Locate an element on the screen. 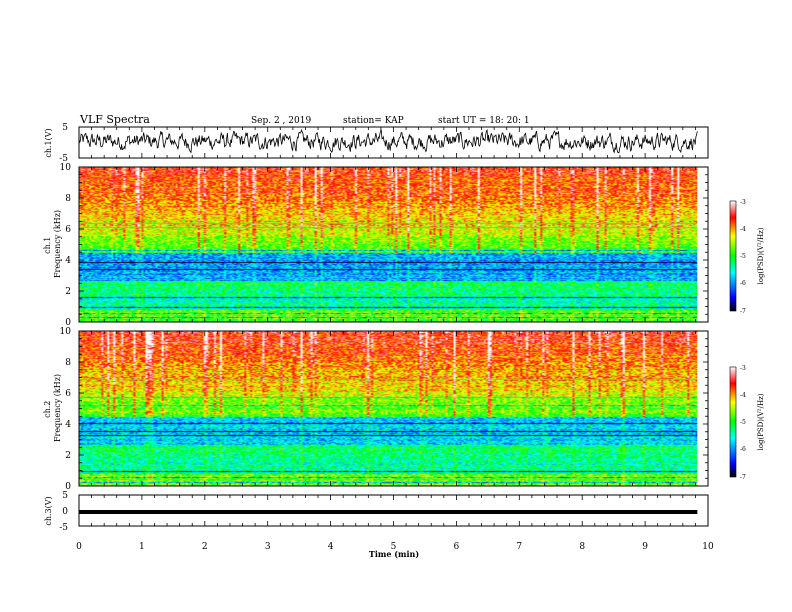  ch2-colorbar-label: log(PSD)(V²/Hz) is located at coordinates (761, 421).